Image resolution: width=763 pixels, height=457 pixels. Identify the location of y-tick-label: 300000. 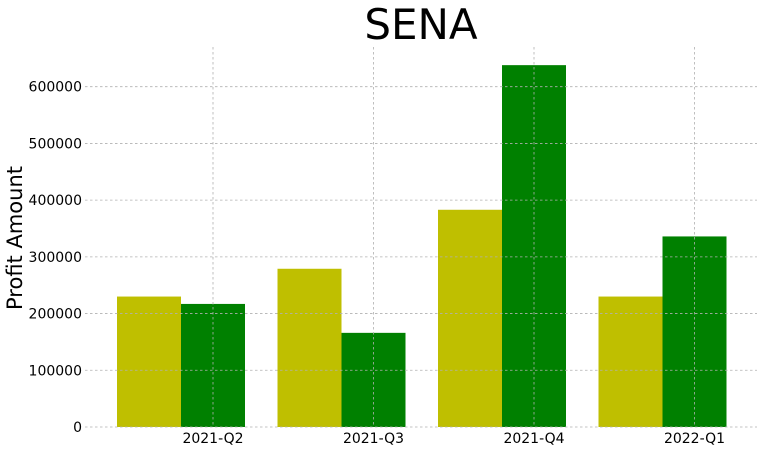
(55, 258).